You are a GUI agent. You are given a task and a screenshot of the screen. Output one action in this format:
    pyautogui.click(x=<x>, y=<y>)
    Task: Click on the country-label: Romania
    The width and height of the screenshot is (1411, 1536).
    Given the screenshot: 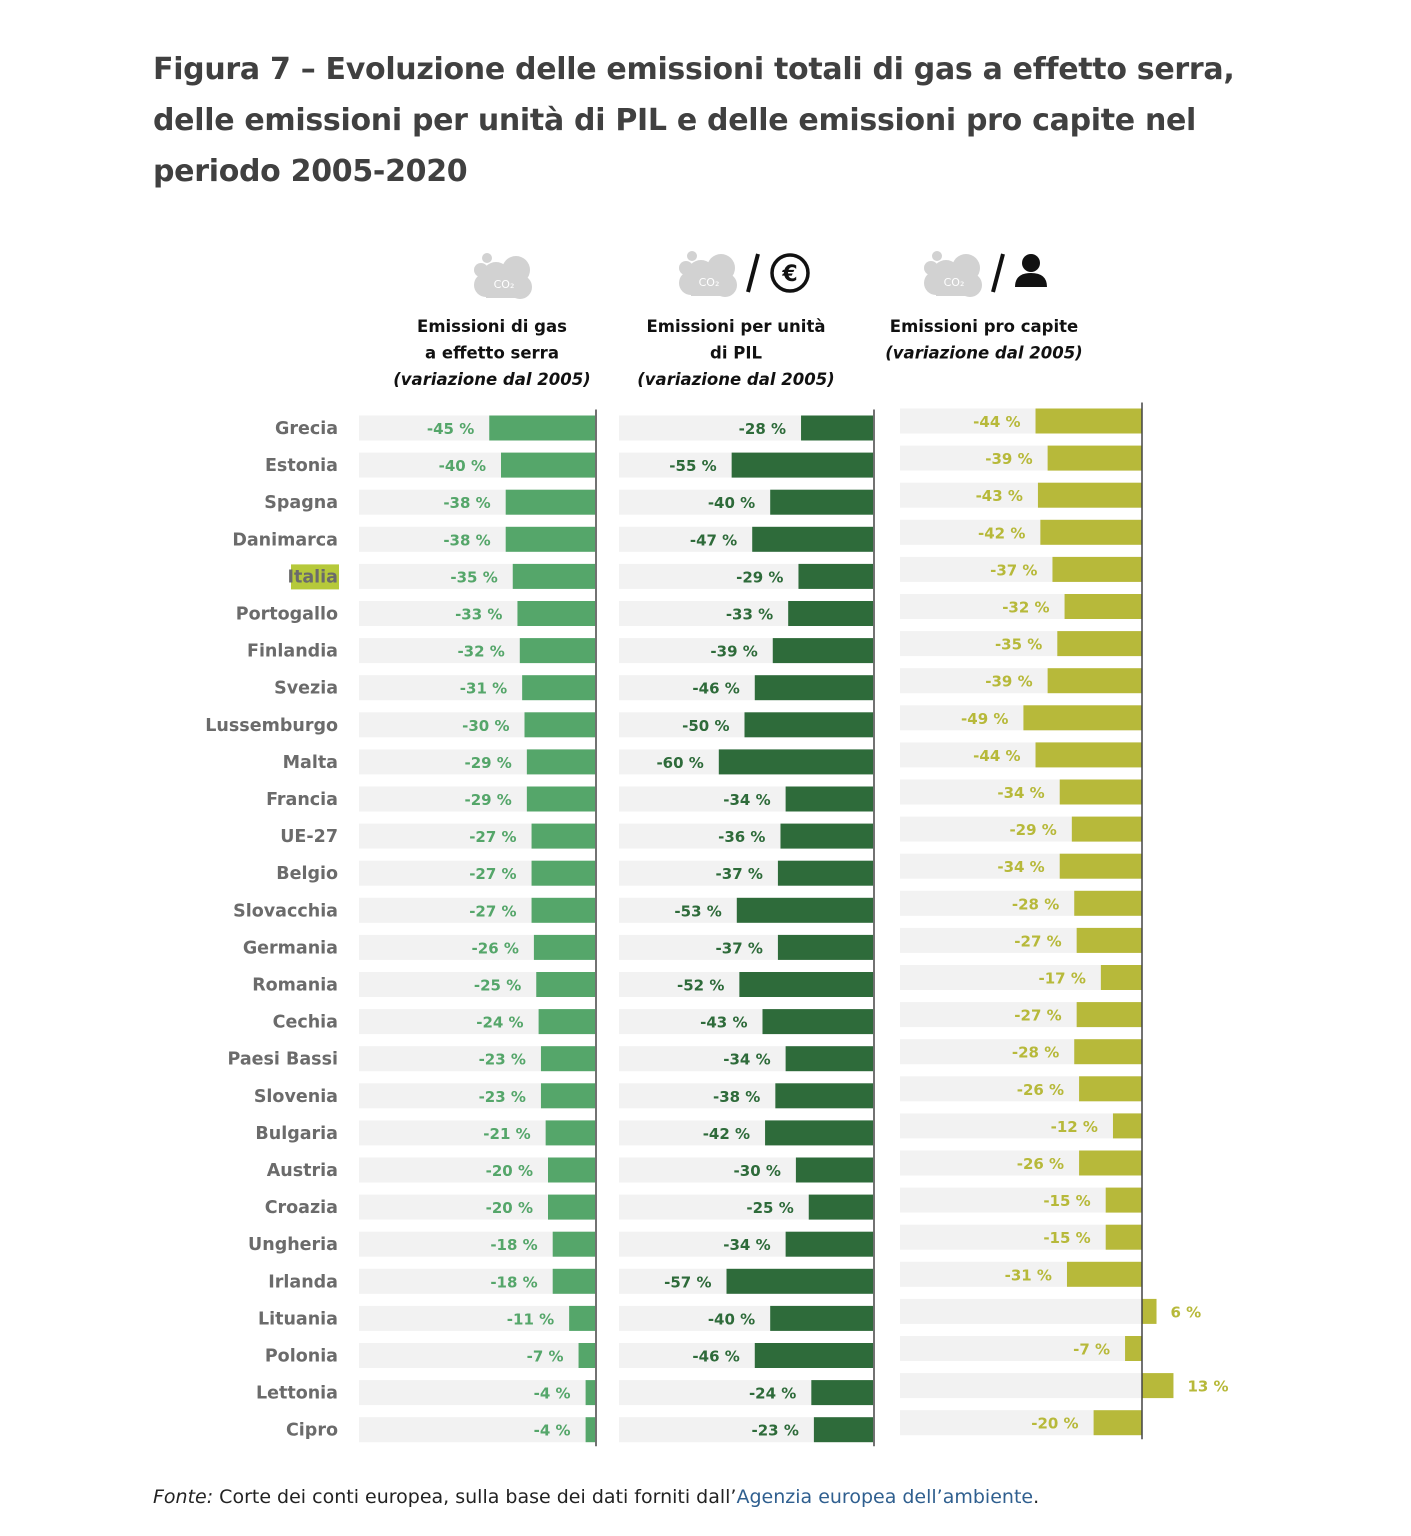 What is the action you would take?
    pyautogui.click(x=295, y=986)
    